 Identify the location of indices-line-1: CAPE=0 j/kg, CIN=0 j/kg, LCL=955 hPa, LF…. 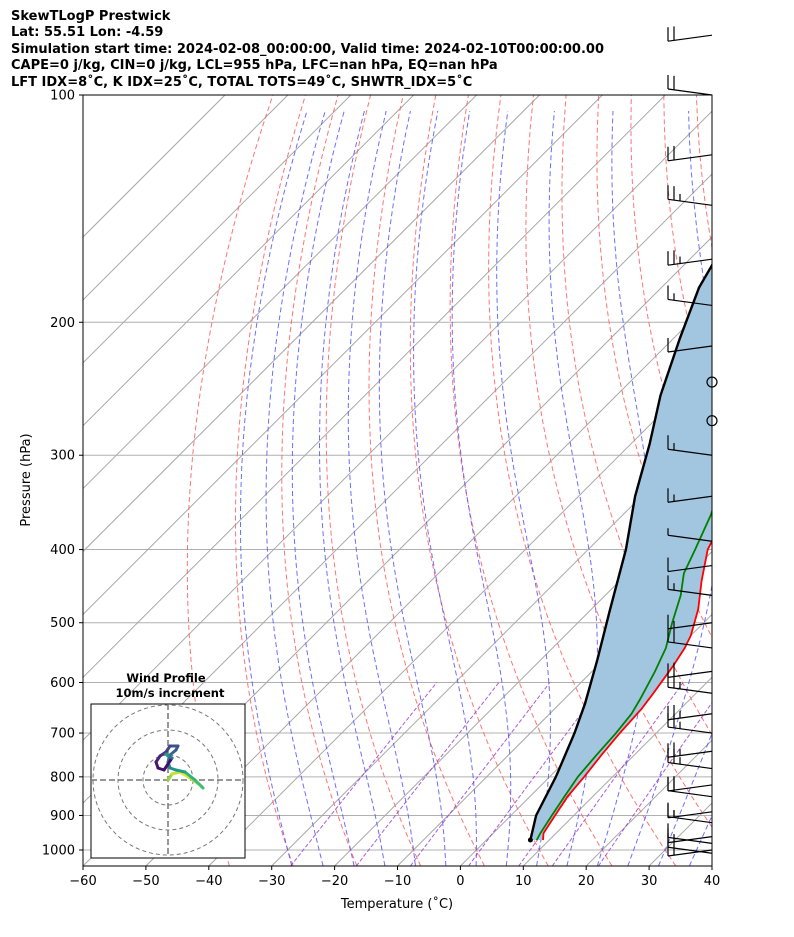
(254, 66).